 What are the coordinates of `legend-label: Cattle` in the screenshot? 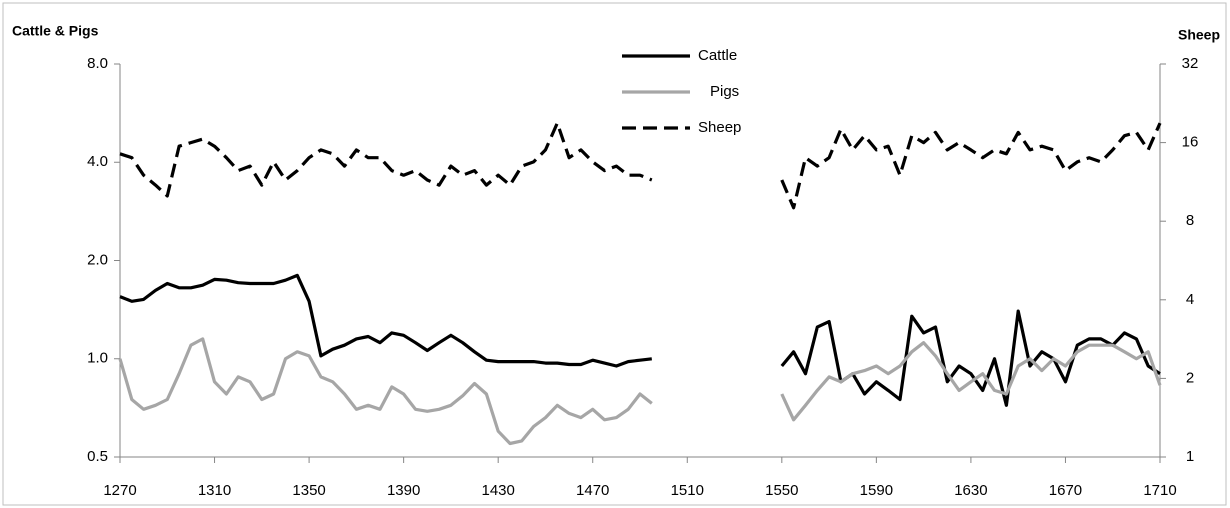 It's located at (717, 55).